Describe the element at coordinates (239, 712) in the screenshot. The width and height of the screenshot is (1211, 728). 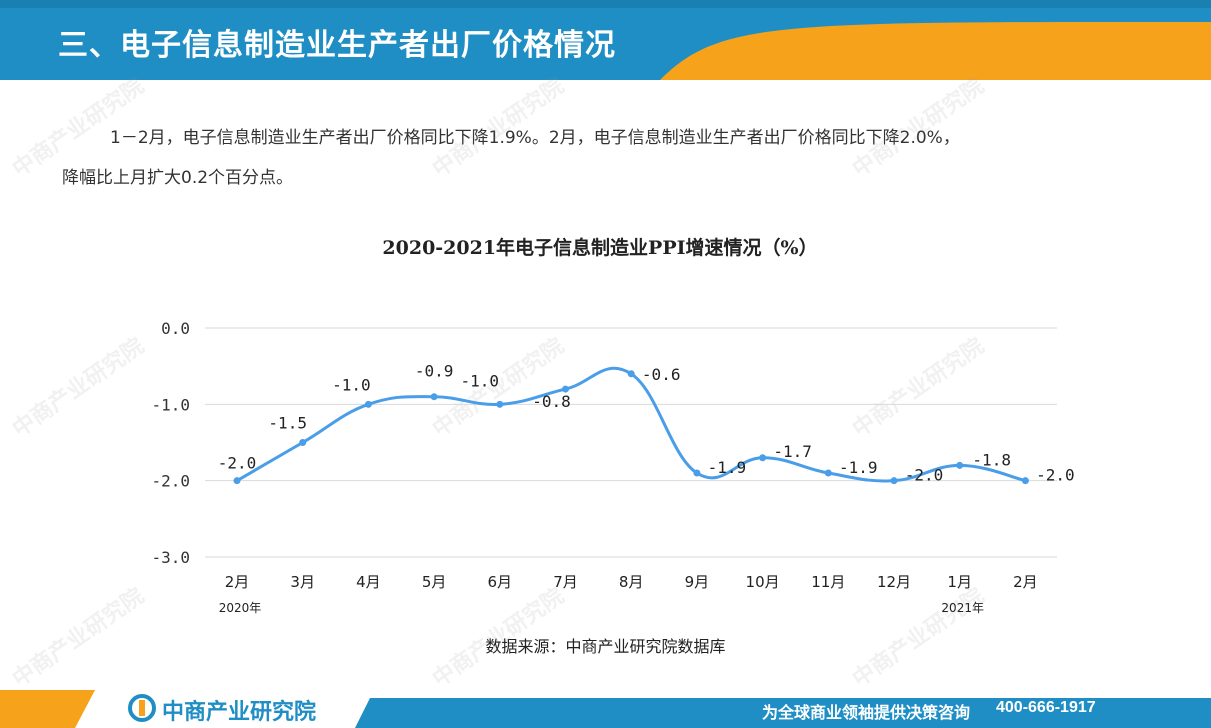
I see `footer-brand: 中商产业研究院` at that location.